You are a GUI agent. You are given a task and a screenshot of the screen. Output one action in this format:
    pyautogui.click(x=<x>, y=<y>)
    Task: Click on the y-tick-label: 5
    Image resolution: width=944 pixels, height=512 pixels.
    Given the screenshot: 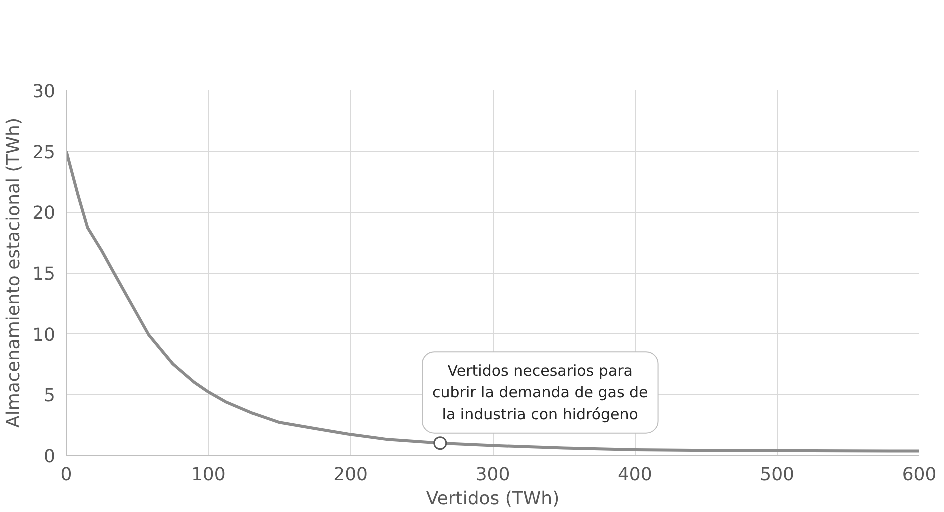 What is the action you would take?
    pyautogui.click(x=50, y=396)
    